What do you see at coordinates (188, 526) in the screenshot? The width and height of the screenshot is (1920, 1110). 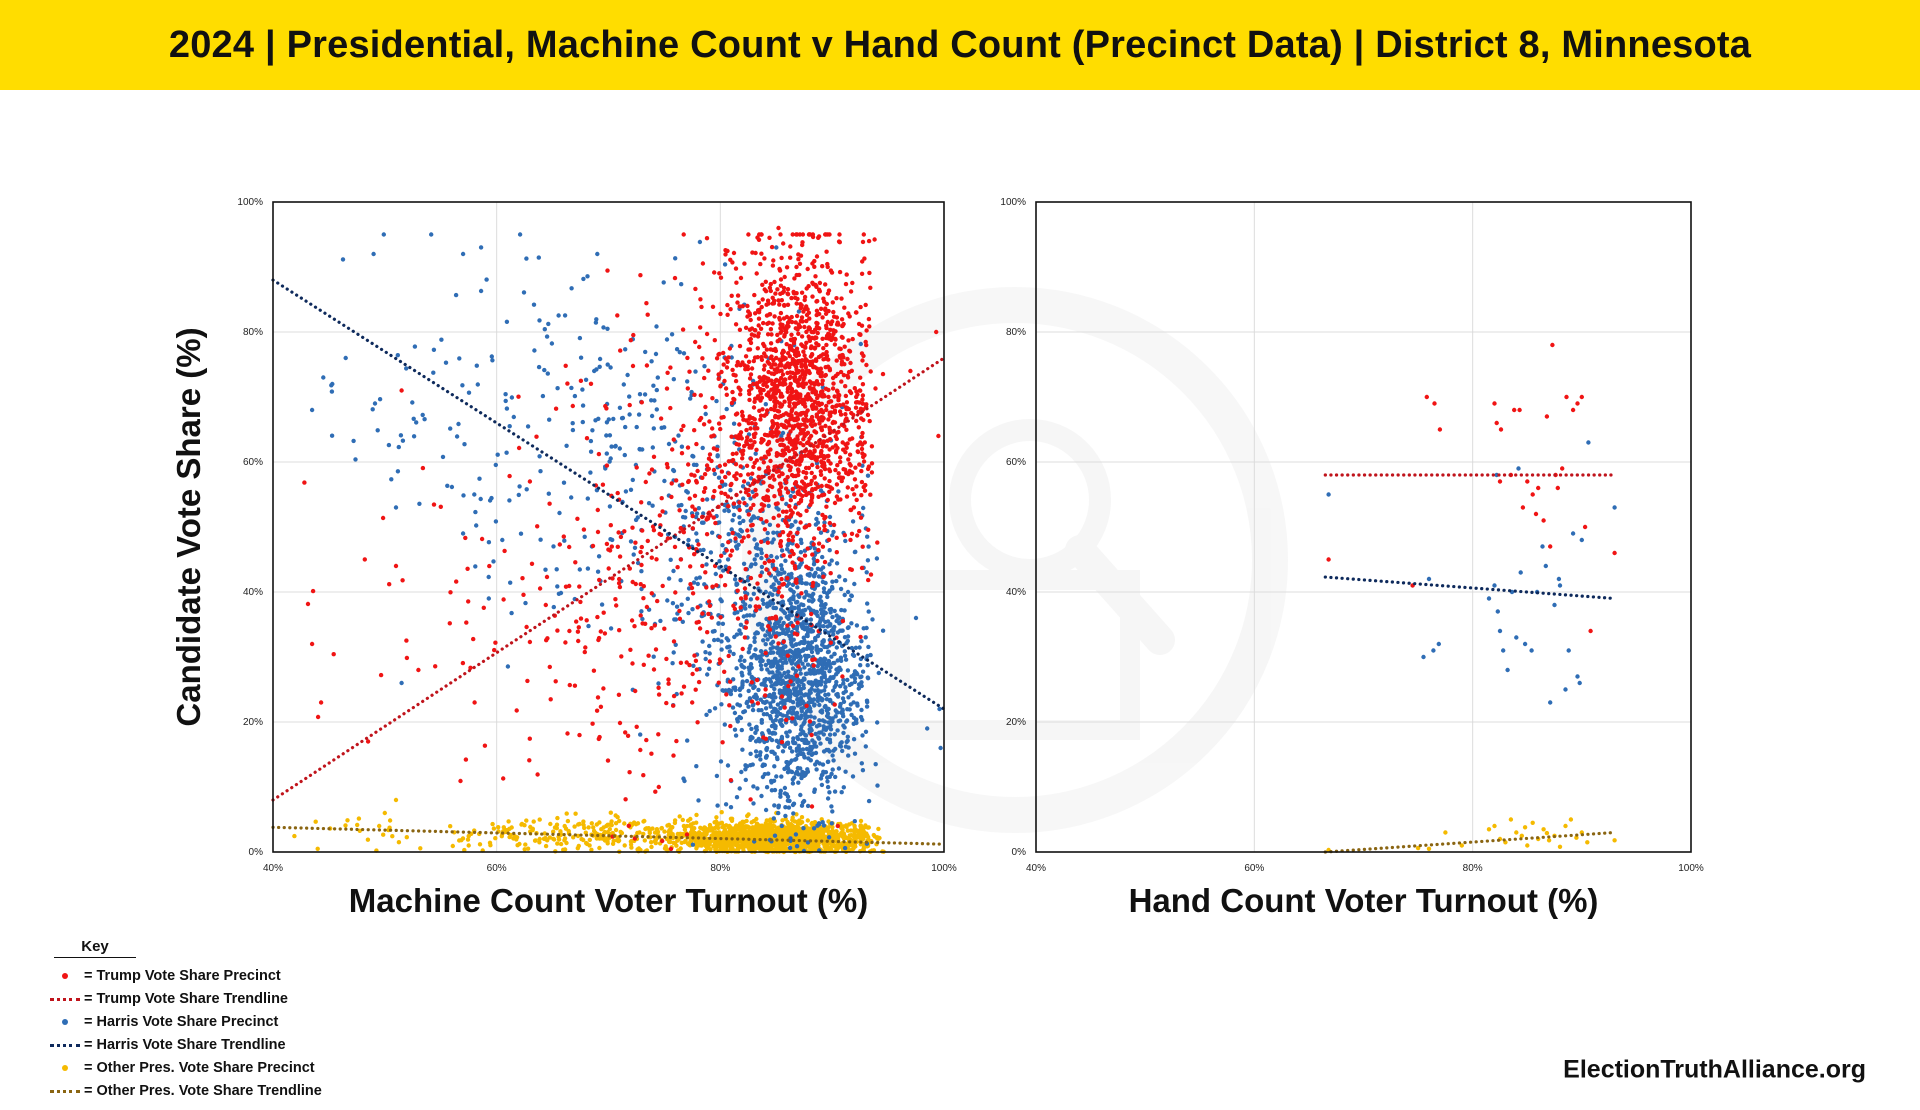 I see `y-axis-title: Candidate Vote Share (%)` at bounding box center [188, 526].